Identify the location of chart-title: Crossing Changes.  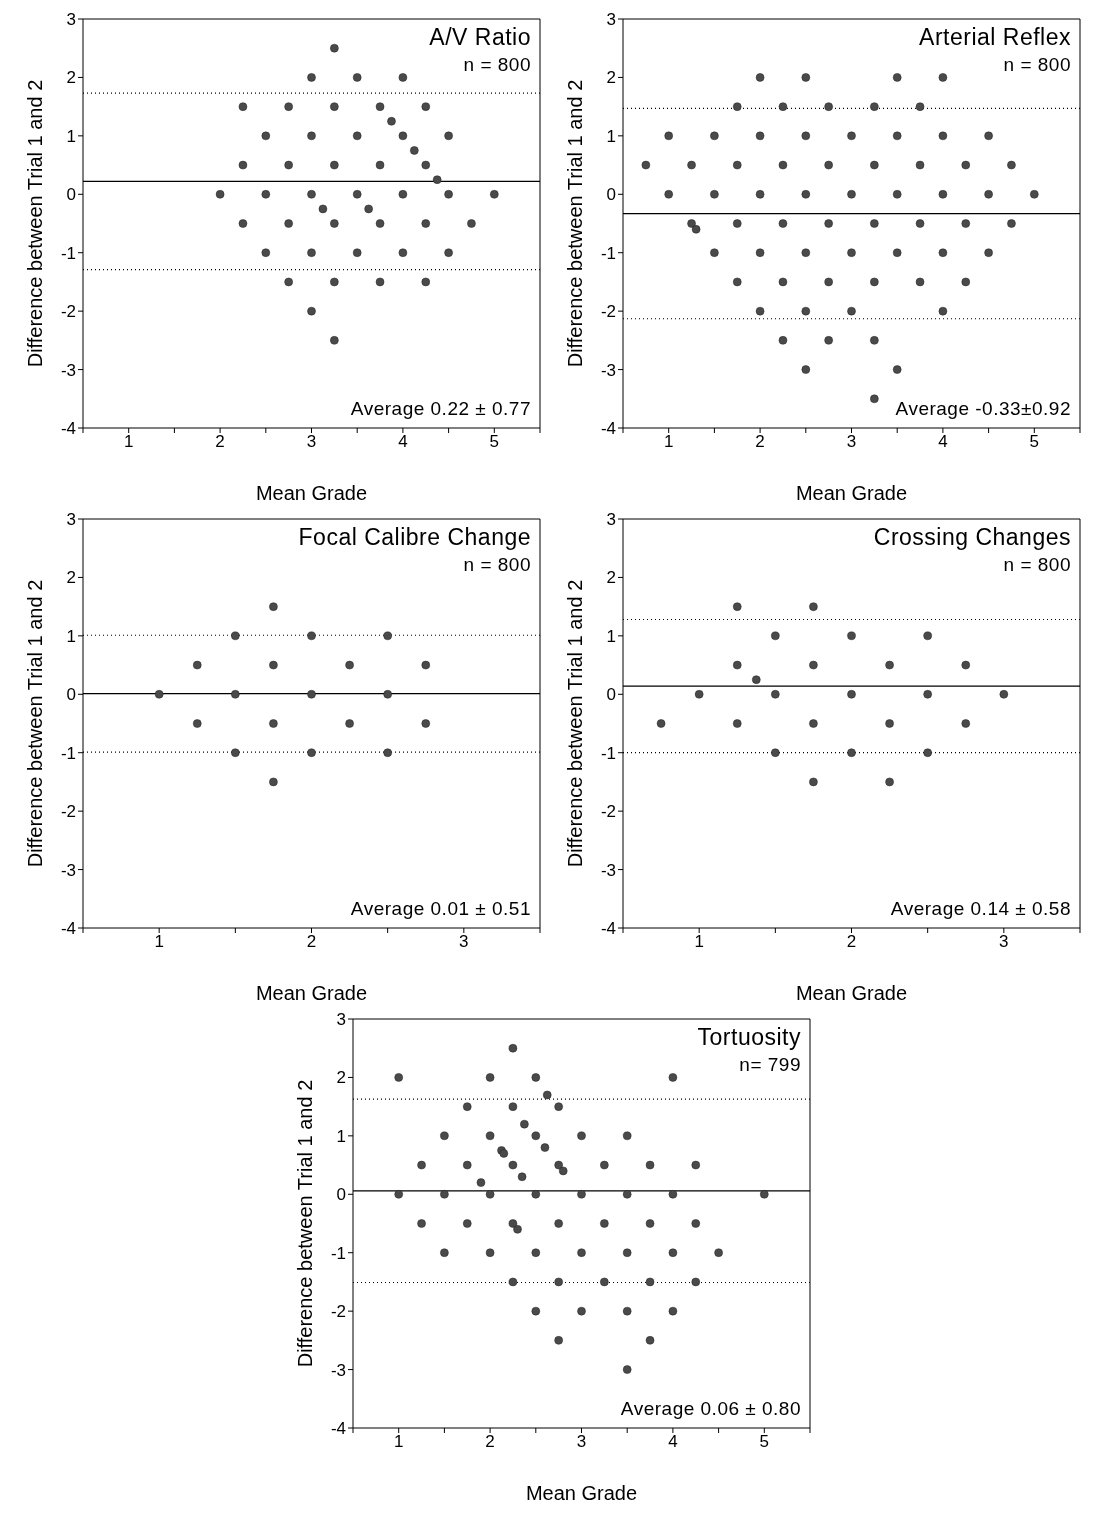
(972, 537).